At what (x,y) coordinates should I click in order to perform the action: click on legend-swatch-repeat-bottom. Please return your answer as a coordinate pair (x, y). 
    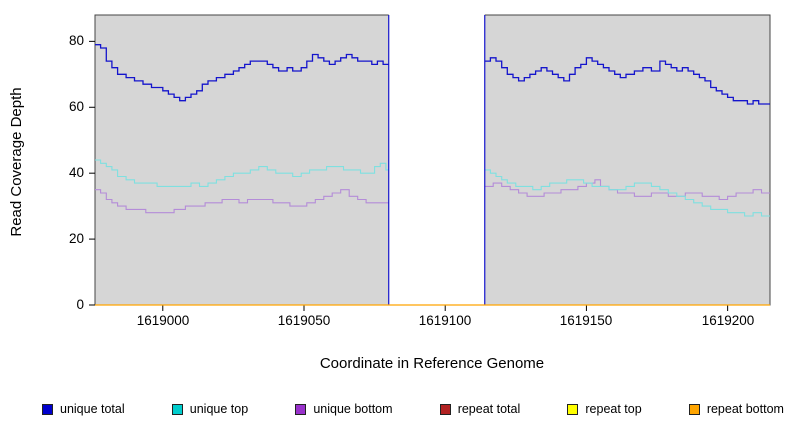
    Looking at the image, I should click on (694, 409).